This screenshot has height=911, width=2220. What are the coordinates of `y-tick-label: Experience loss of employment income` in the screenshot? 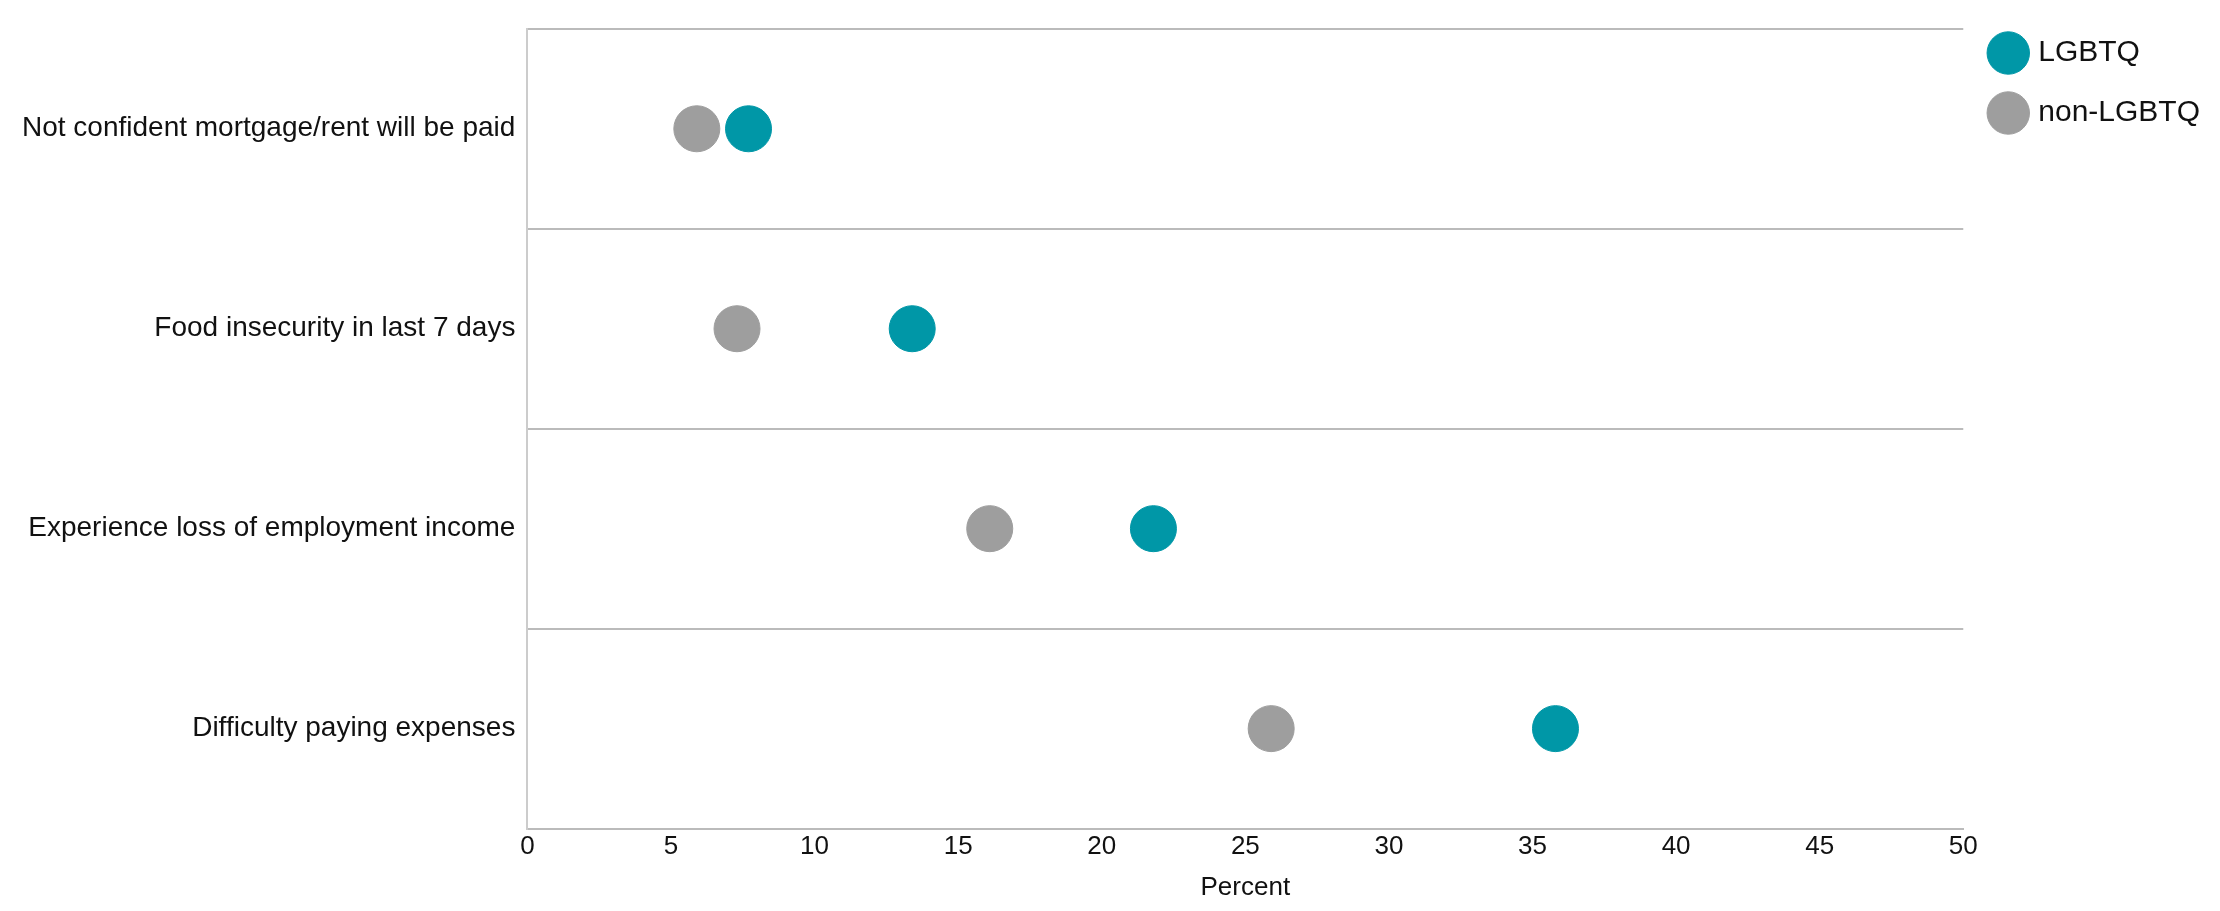 It's located at (272, 527).